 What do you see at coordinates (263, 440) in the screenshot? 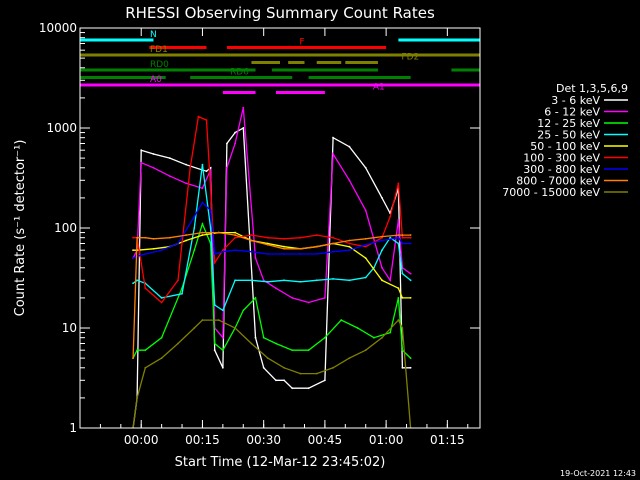
I see `x-tick-label-2: 00:30` at bounding box center [263, 440].